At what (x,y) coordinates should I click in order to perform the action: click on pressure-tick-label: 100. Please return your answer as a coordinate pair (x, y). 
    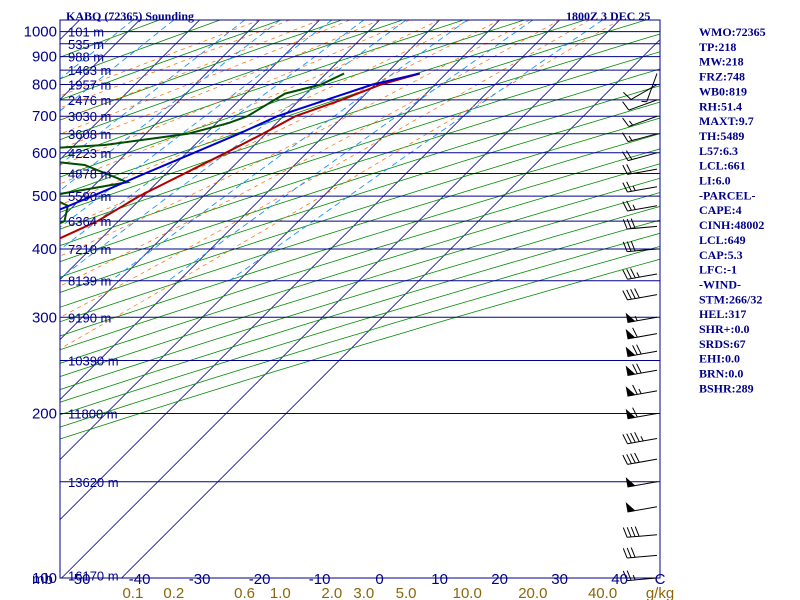
    Looking at the image, I should click on (44, 578).